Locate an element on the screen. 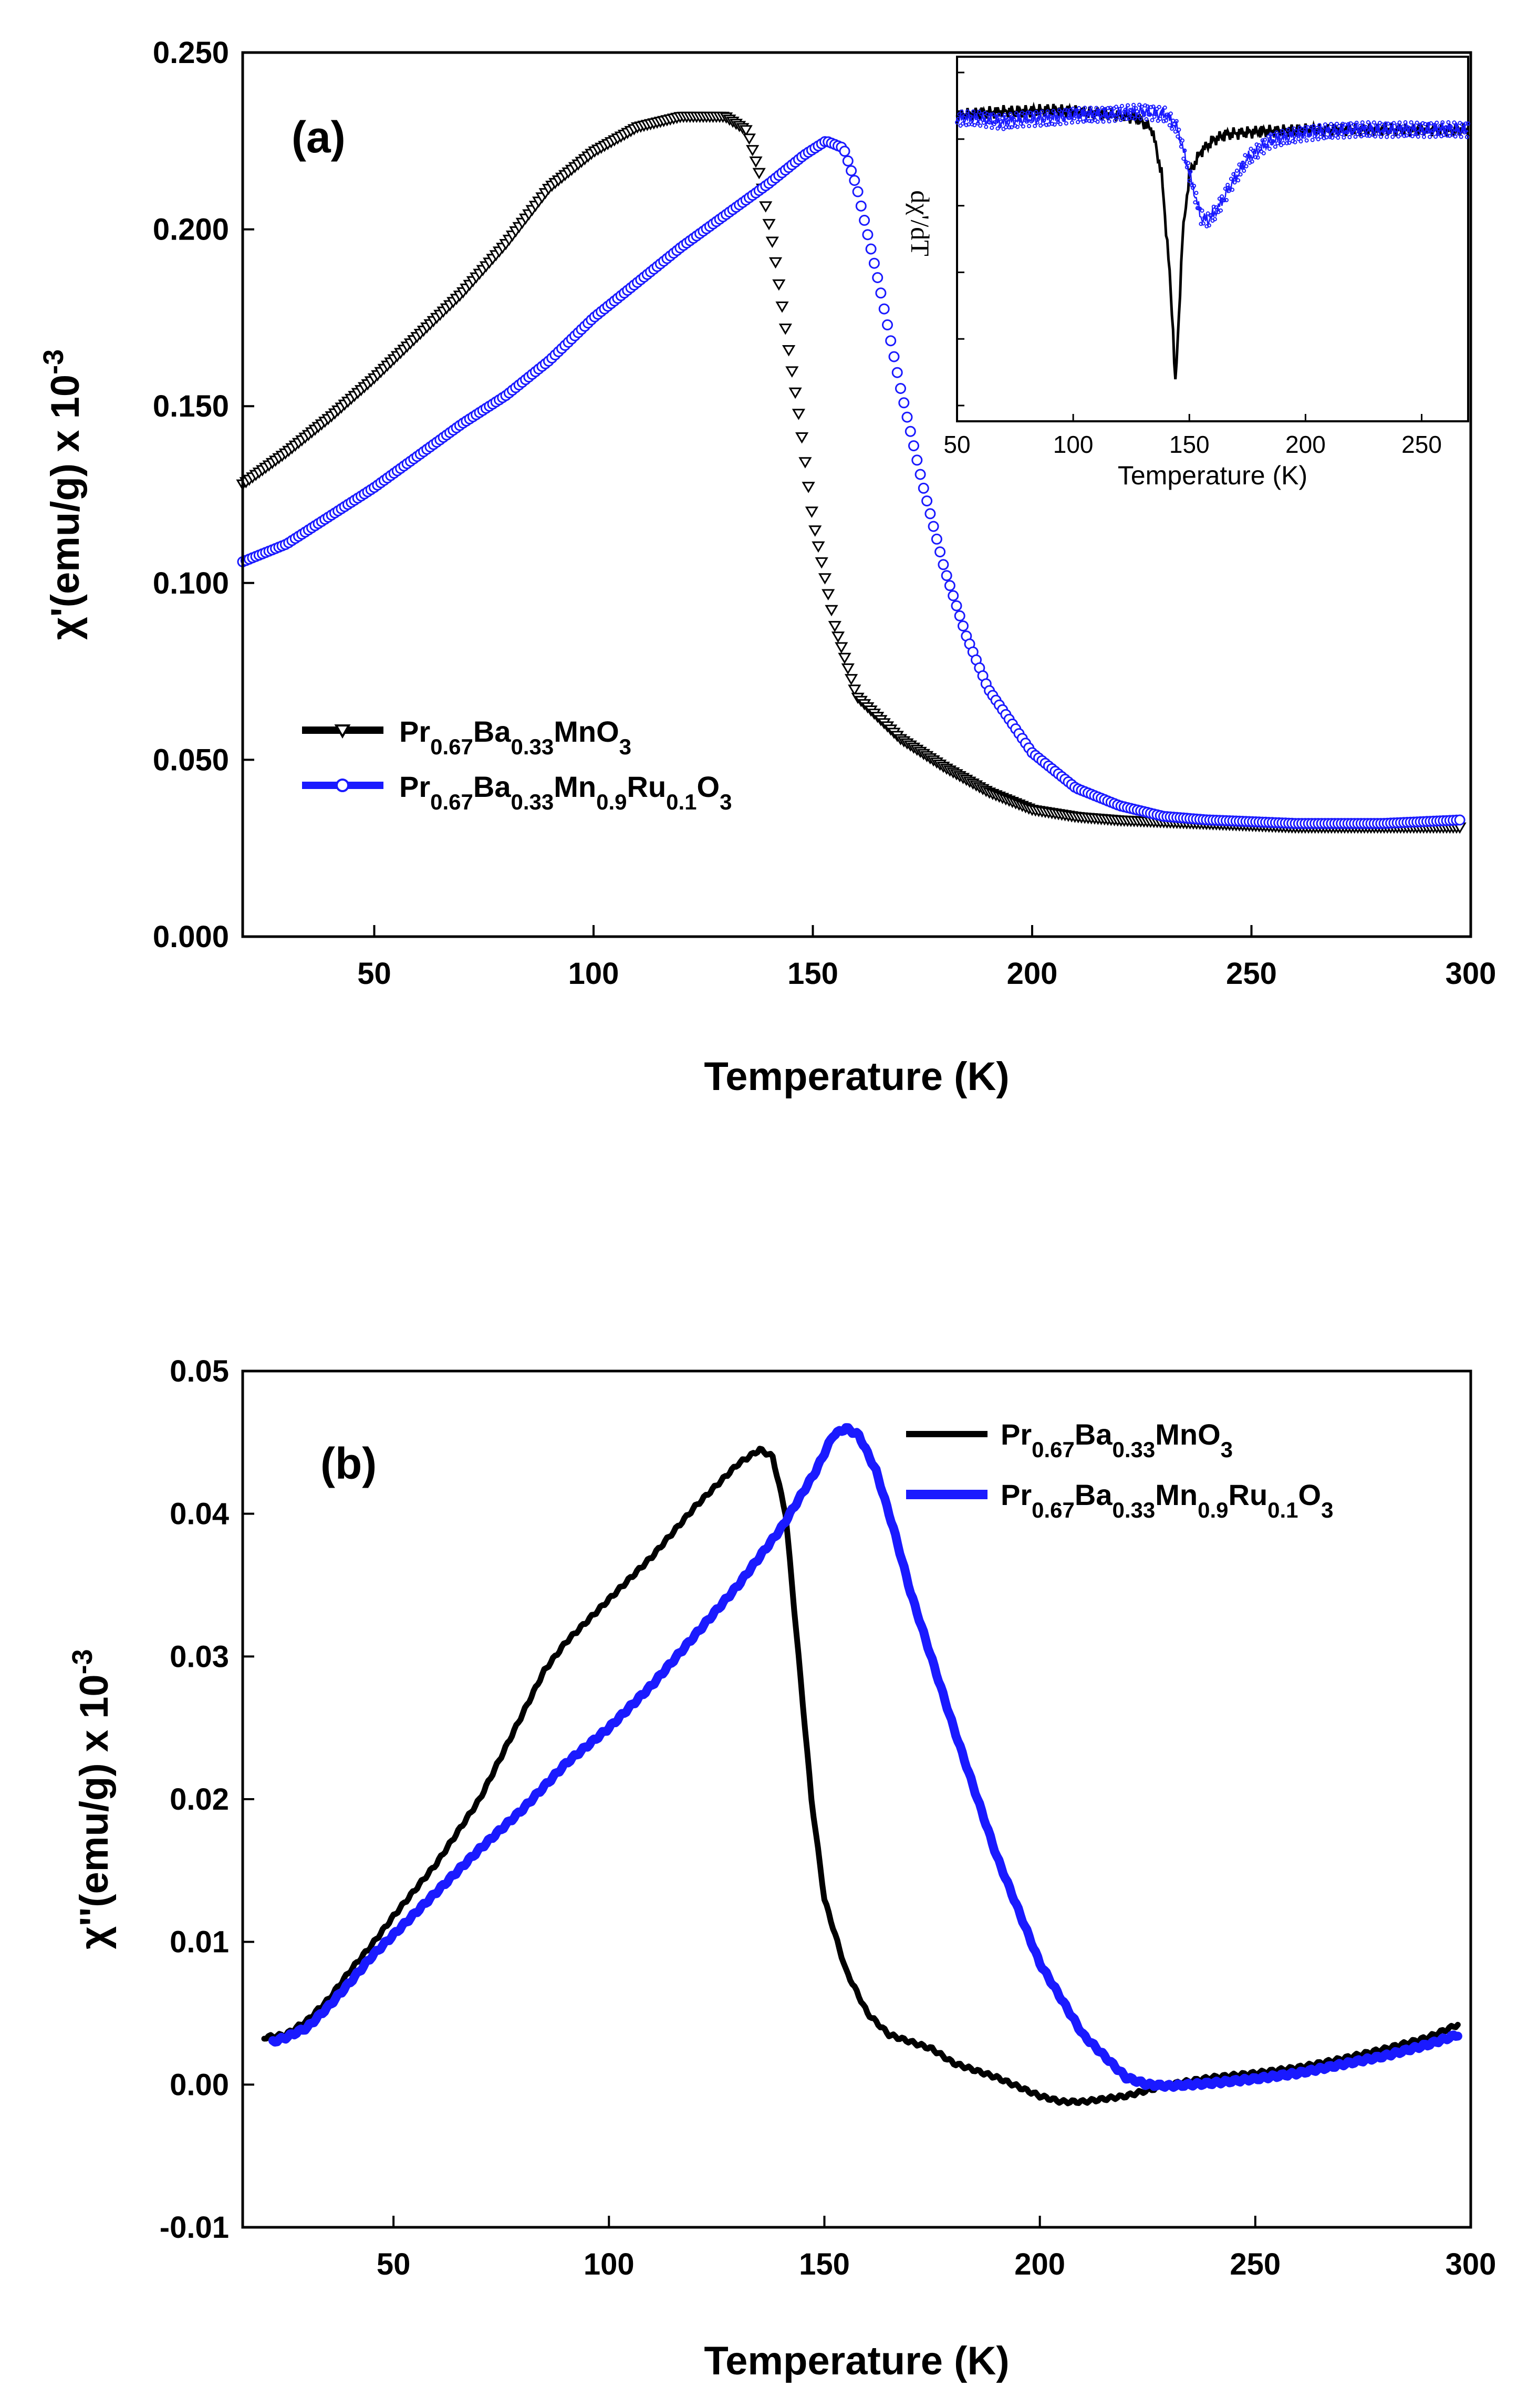 This screenshot has height=2408, width=1528. panel-b-y-tick-label: 0.02 is located at coordinates (200, 1799).